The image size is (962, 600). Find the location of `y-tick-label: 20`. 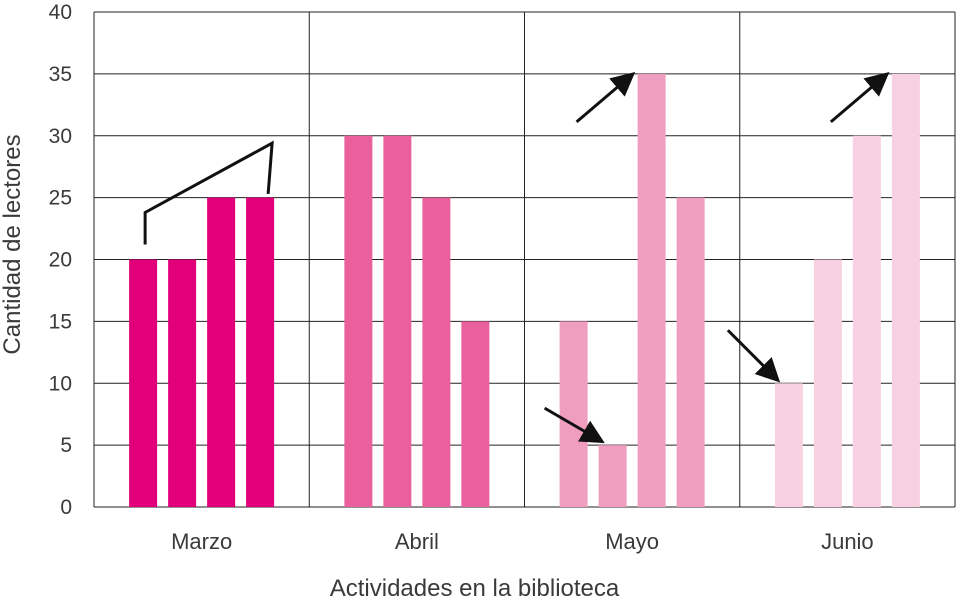

y-tick-label: 20 is located at coordinates (60, 260).